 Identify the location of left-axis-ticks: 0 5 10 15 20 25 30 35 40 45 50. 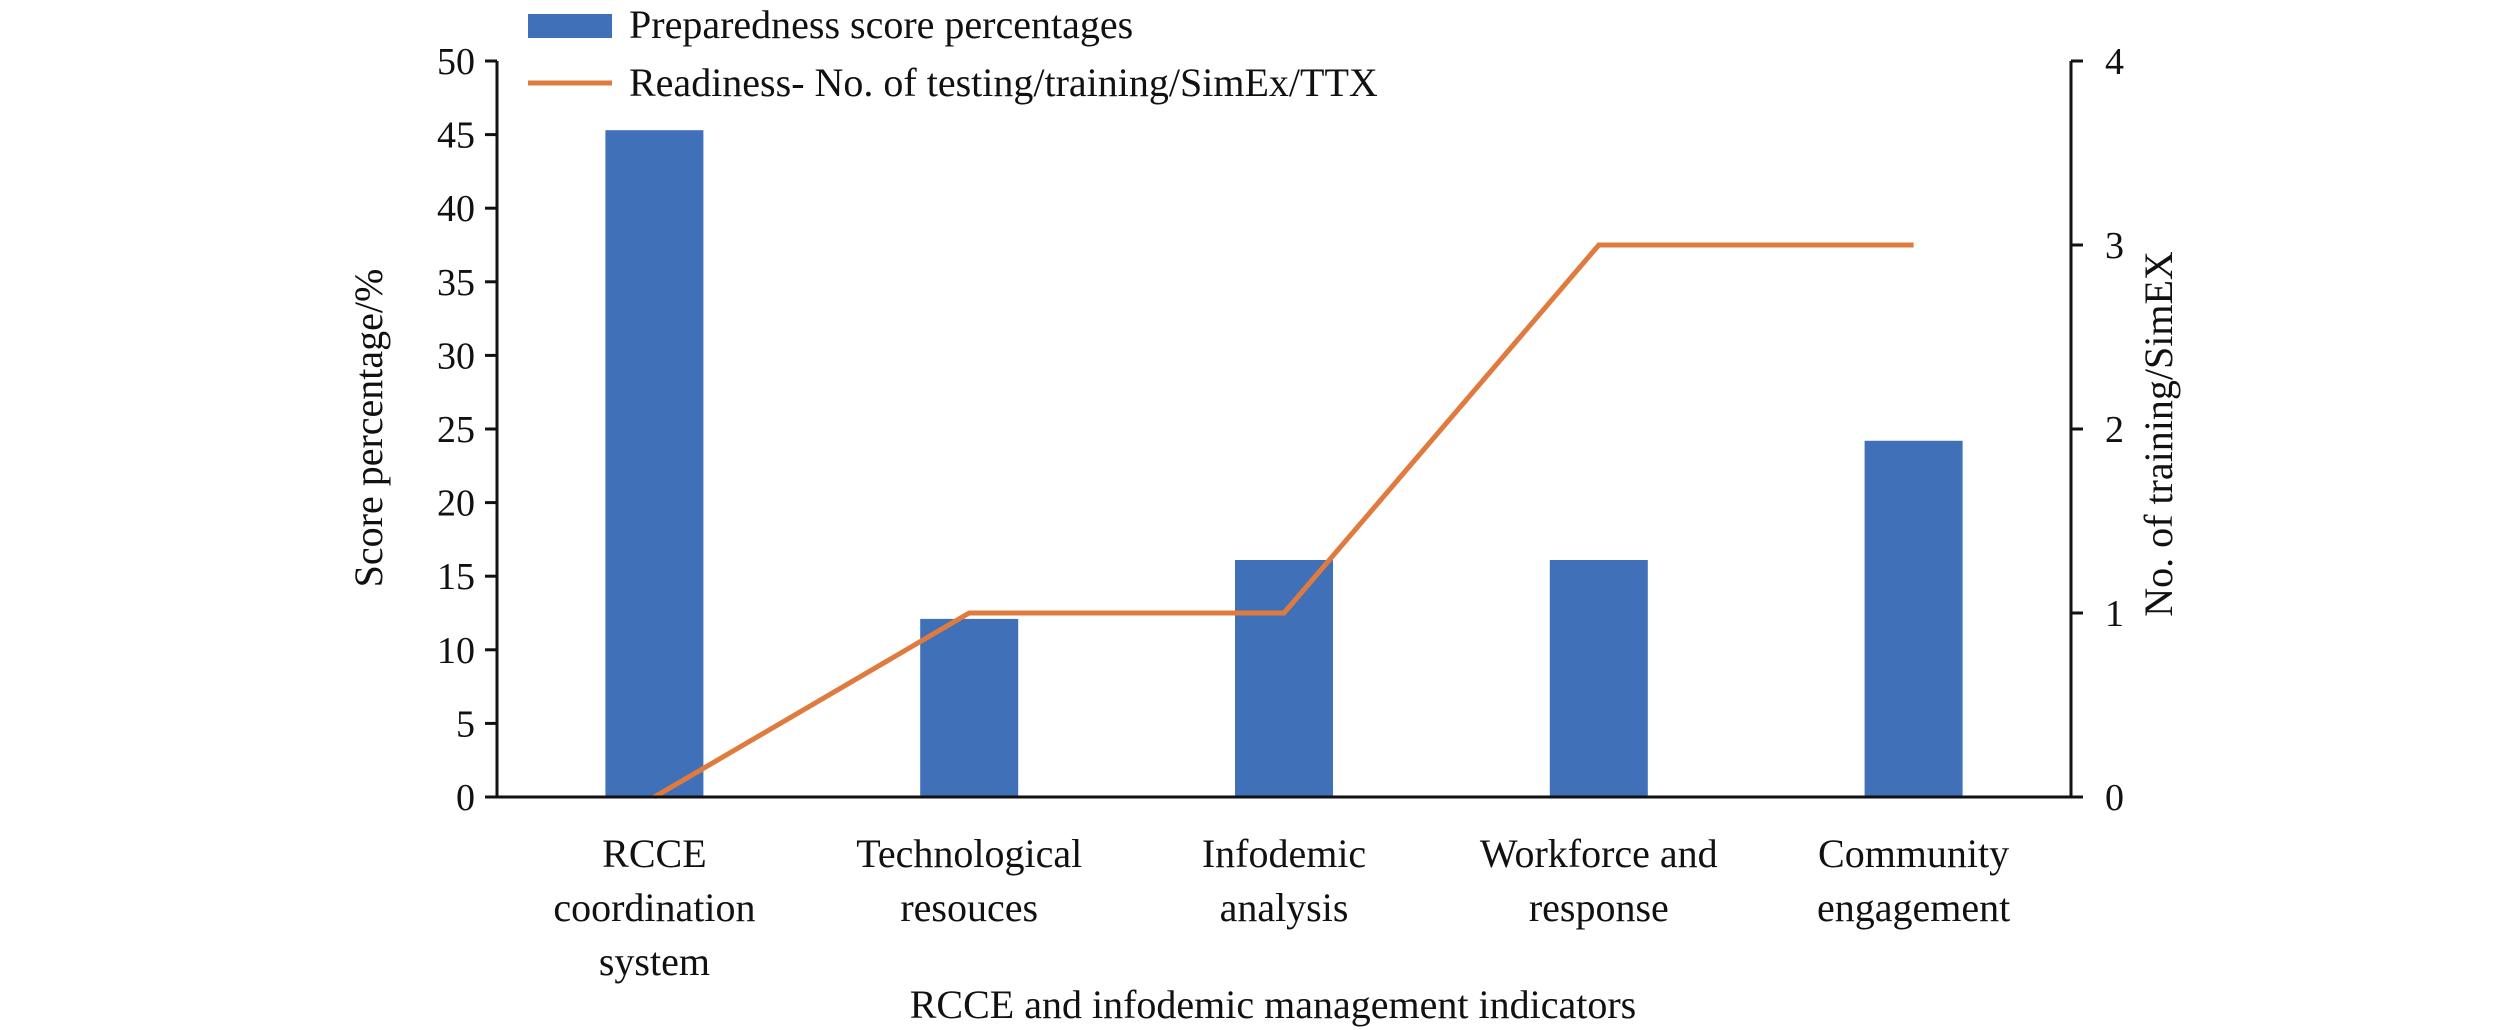
(467, 430).